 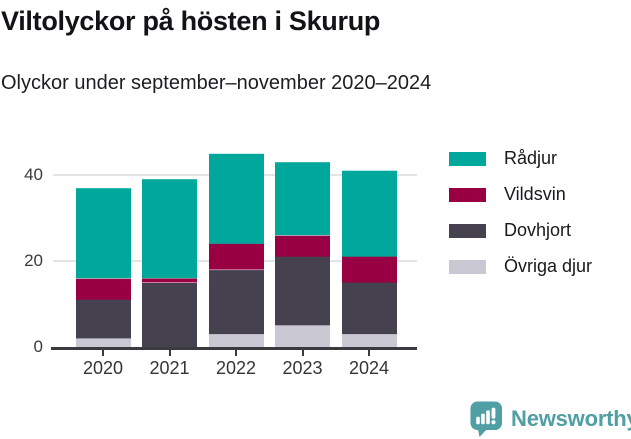 What do you see at coordinates (191, 21) in the screenshot?
I see `chart-title: Viltolyckor på hösten i Skurup` at bounding box center [191, 21].